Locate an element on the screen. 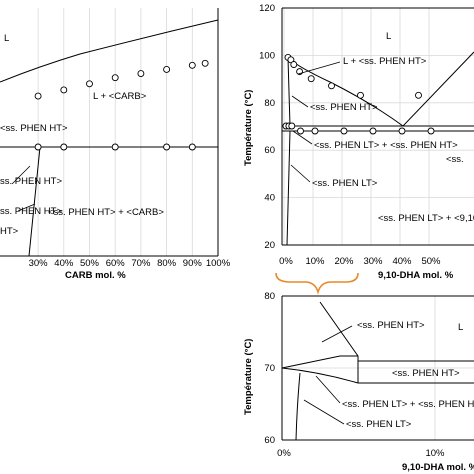 This screenshot has height=474, width=474. inset-x-axis-label: 9,10-DHA mol. % is located at coordinates (438, 467).